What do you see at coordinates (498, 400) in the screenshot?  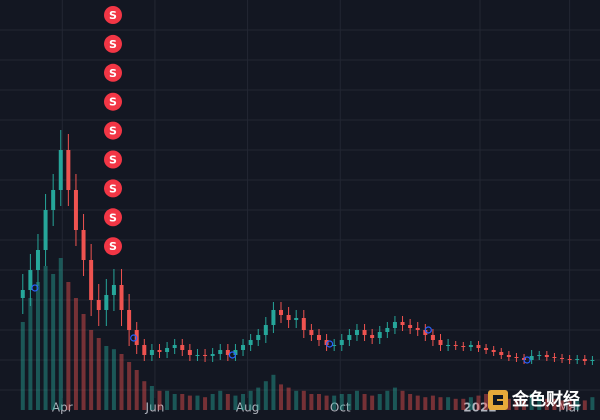 I see `watermark-logo-mark` at bounding box center [498, 400].